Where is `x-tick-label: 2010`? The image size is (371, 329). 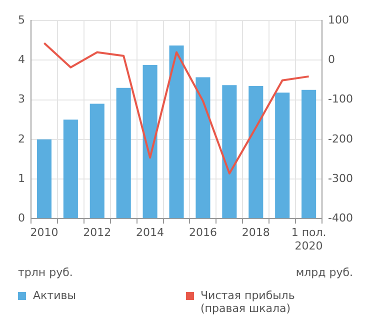
x-tick-label: 2010 is located at coordinates (44, 233).